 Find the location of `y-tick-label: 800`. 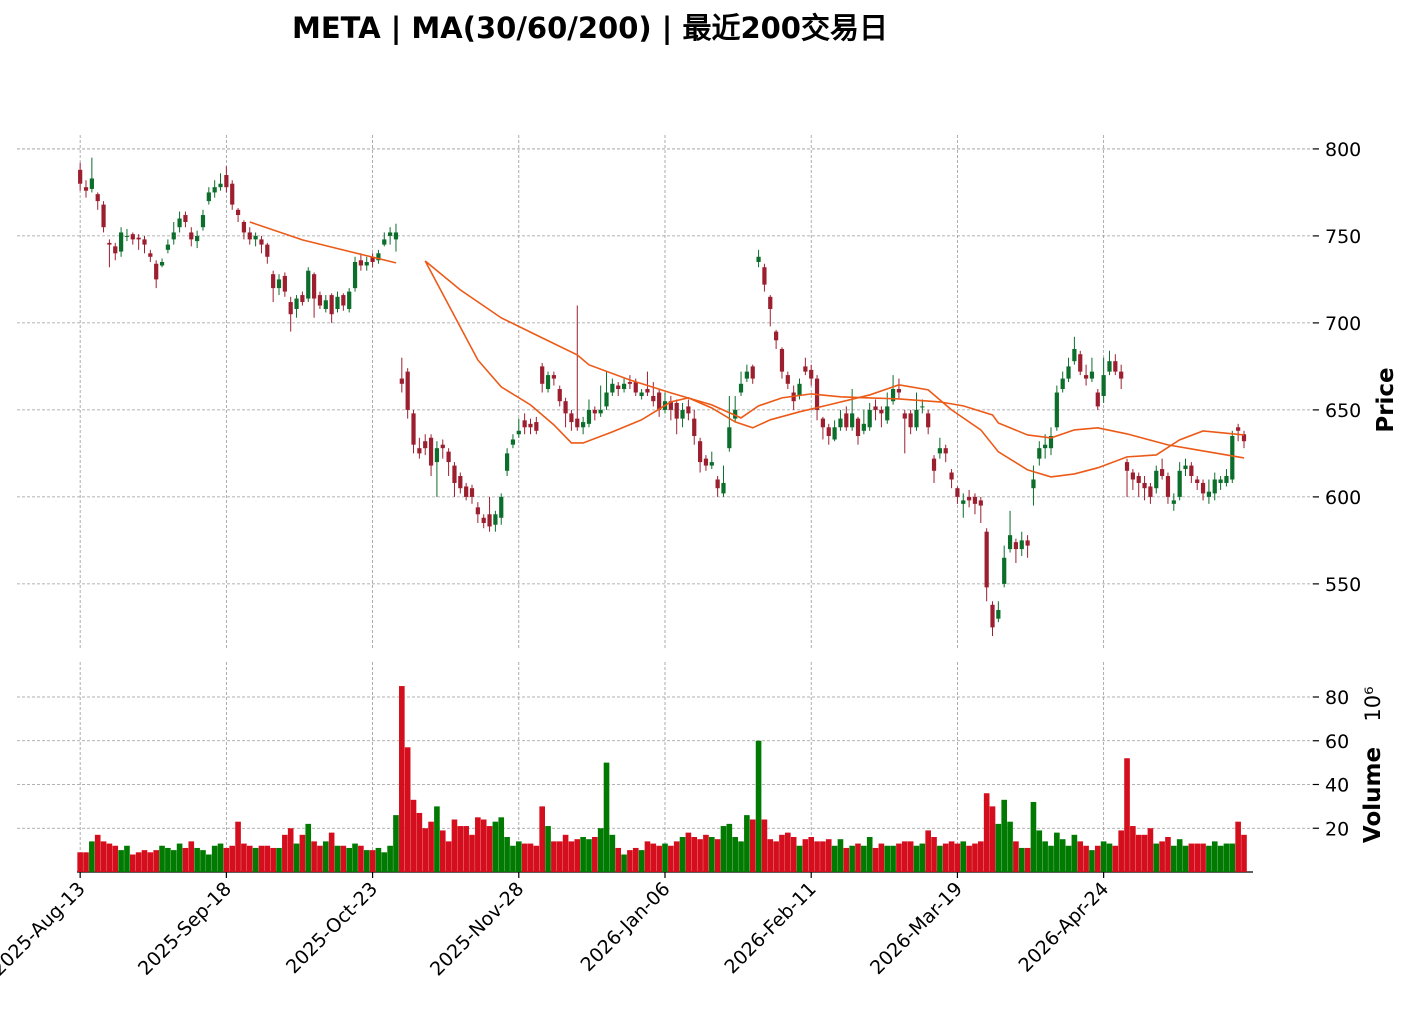

y-tick-label: 800 is located at coordinates (1343, 150).